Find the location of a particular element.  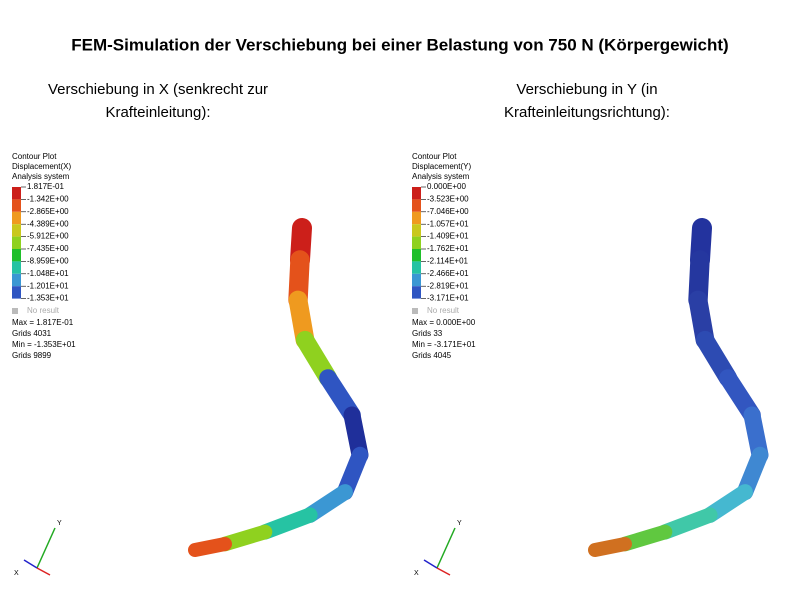

legend-value: -2.865E+00 is located at coordinates (48, 211).